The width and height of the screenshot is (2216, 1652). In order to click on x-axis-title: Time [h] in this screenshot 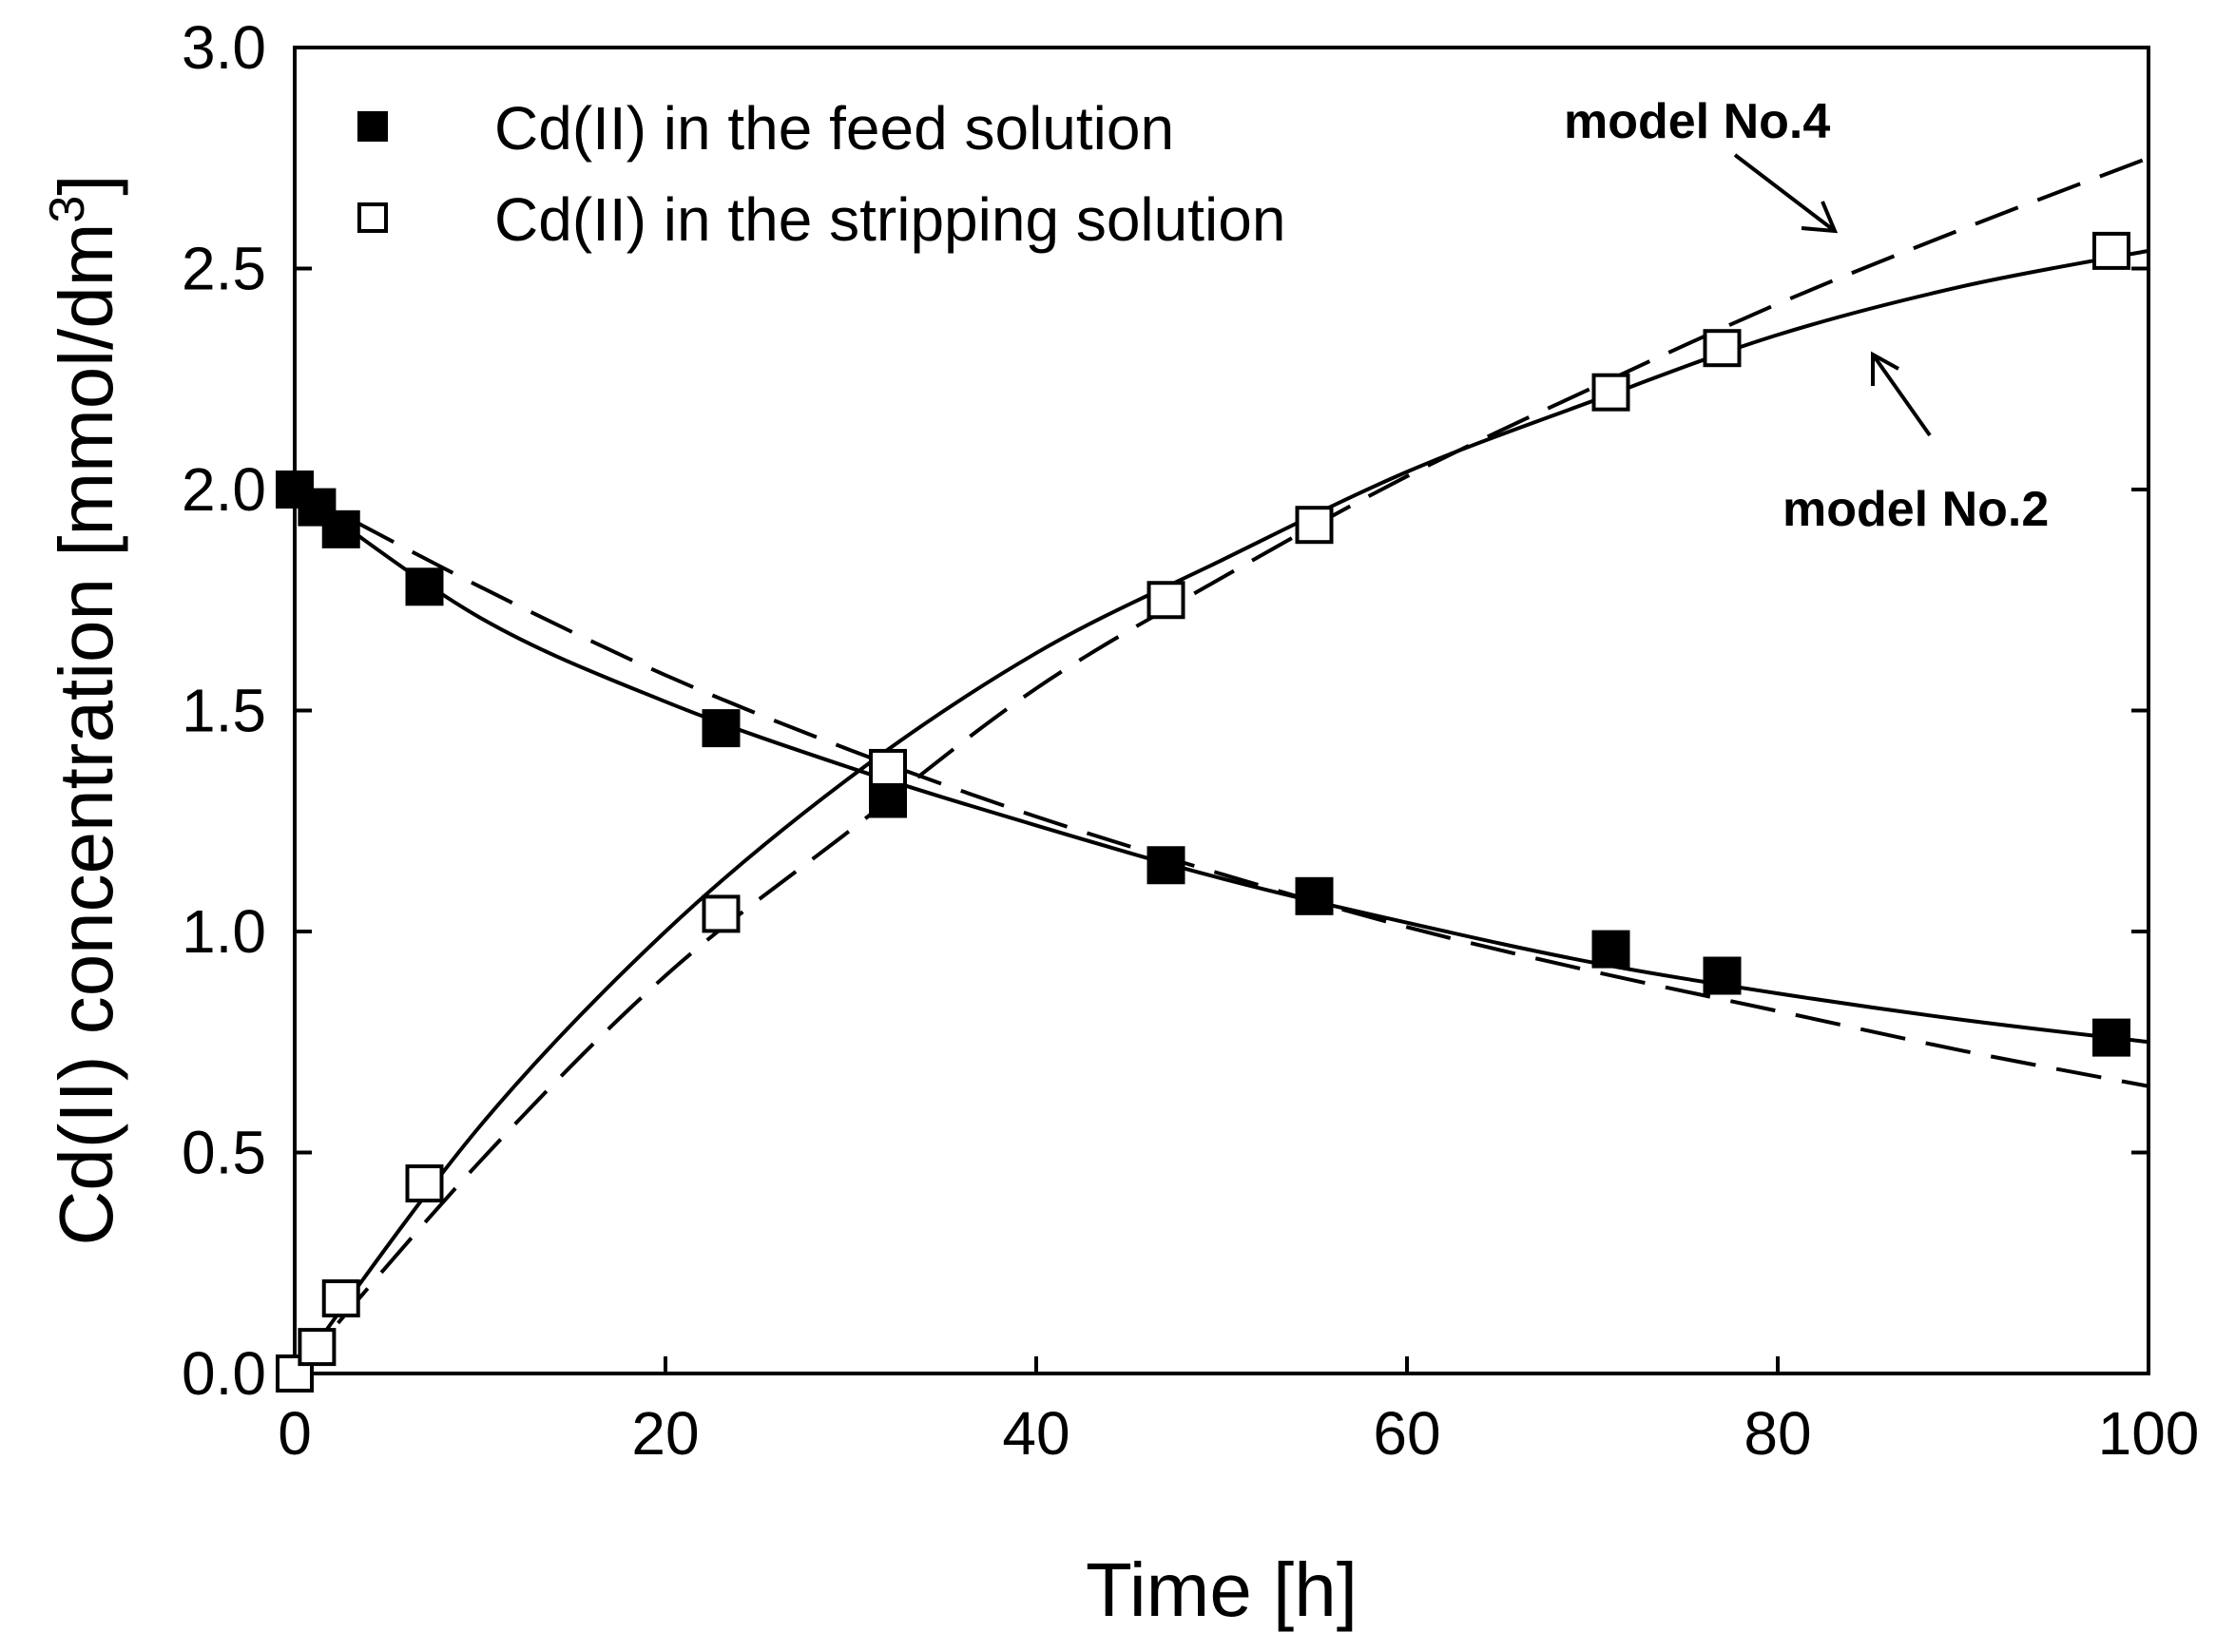, I will do `click(1222, 1589)`.